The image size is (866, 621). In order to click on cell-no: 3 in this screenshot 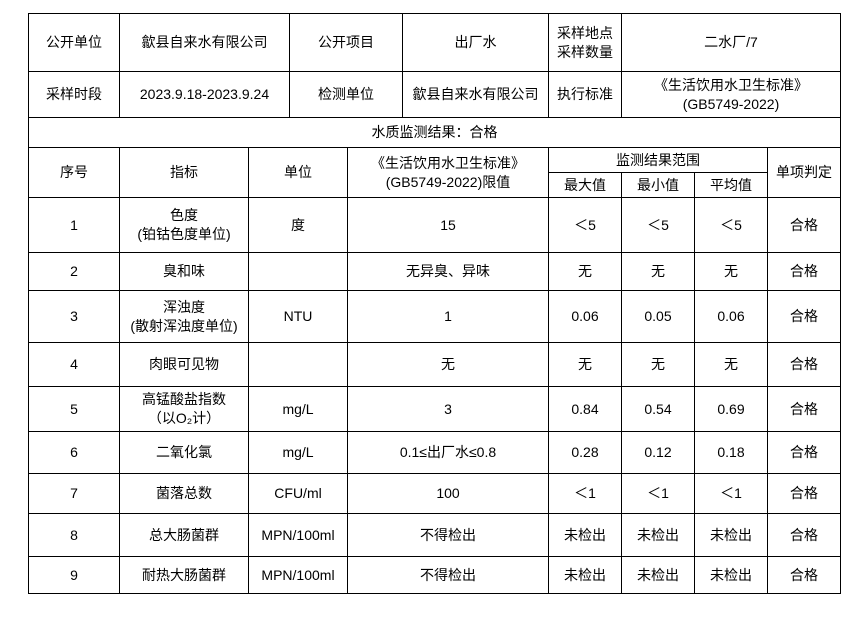, I will do `click(74, 316)`.